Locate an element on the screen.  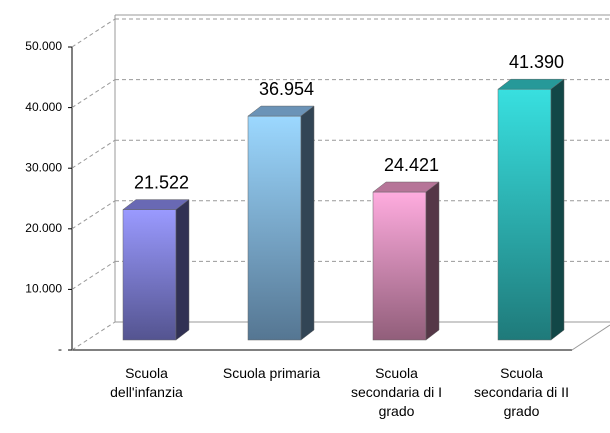
value-label: 21.522 is located at coordinates (161, 182).